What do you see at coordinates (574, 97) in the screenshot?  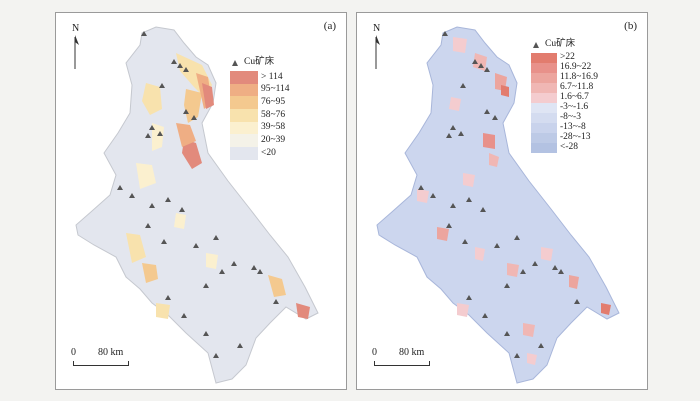 I see `legend-label: 1.6~6.7` at bounding box center [574, 97].